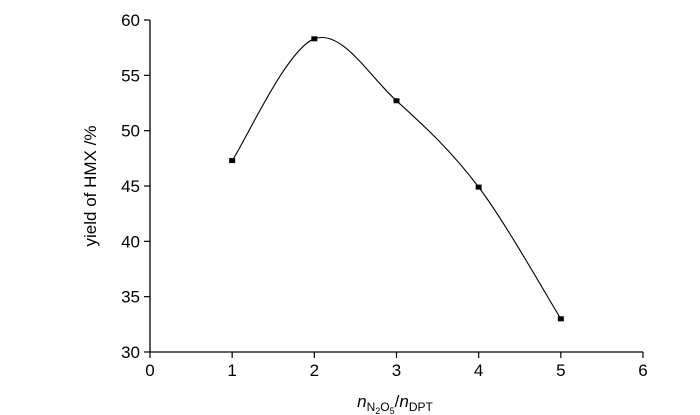  What do you see at coordinates (397, 401) in the screenshot?
I see `x-axis-title-slash: /` at bounding box center [397, 401].